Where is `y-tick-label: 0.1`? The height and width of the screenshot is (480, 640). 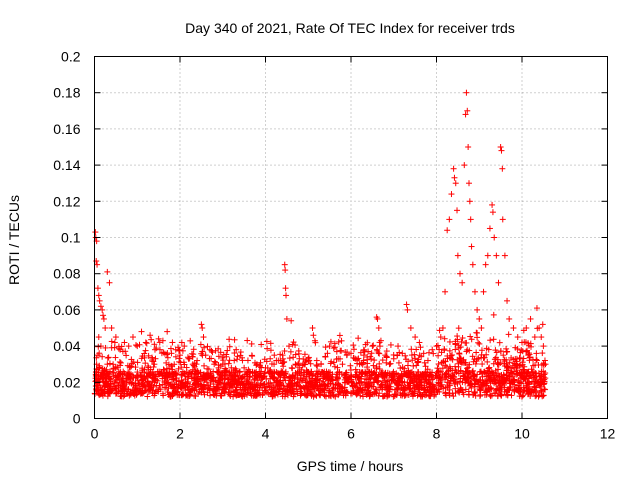
y-tick-label: 0.1 is located at coordinates (71, 238).